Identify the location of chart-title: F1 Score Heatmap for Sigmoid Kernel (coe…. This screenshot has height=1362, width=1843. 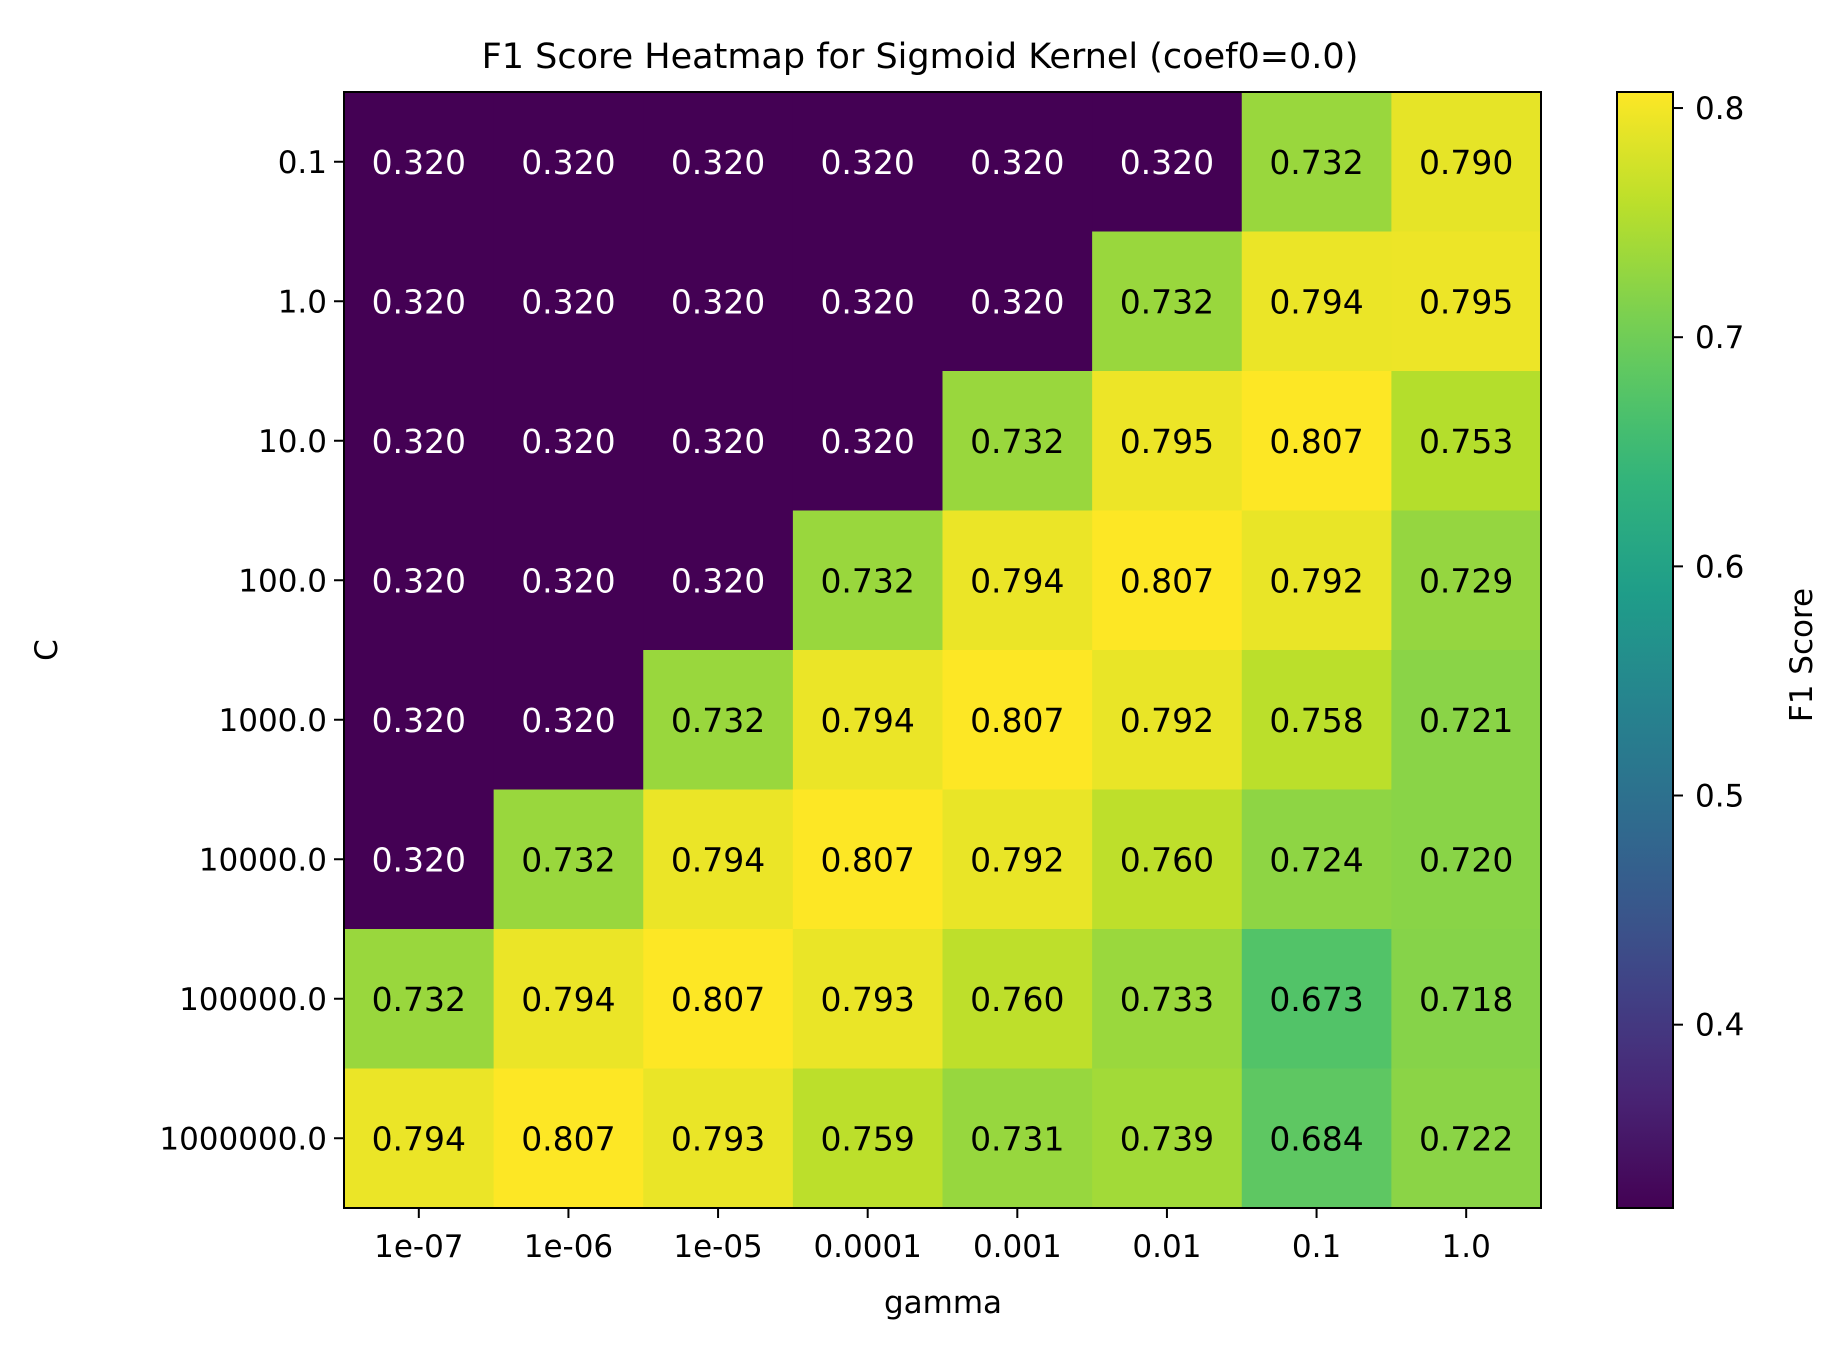
(920, 57).